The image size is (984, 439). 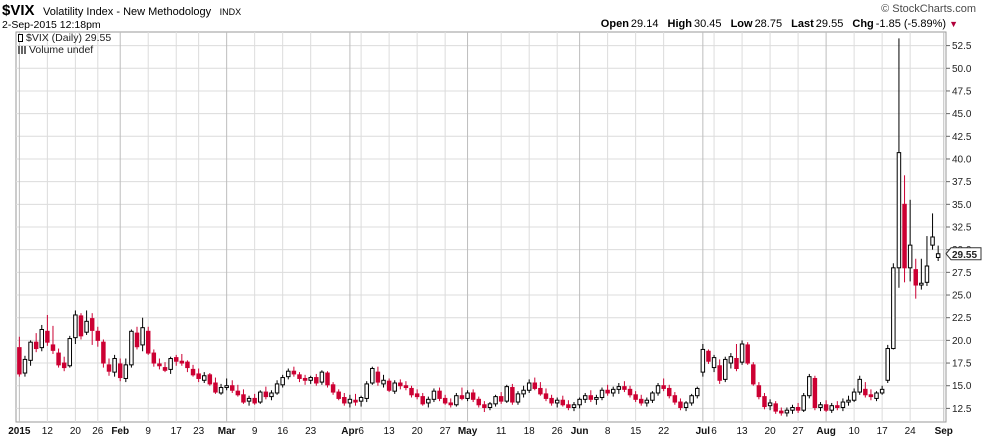 What do you see at coordinates (962, 114) in the screenshot?
I see `y-tick-label: 45.0` at bounding box center [962, 114].